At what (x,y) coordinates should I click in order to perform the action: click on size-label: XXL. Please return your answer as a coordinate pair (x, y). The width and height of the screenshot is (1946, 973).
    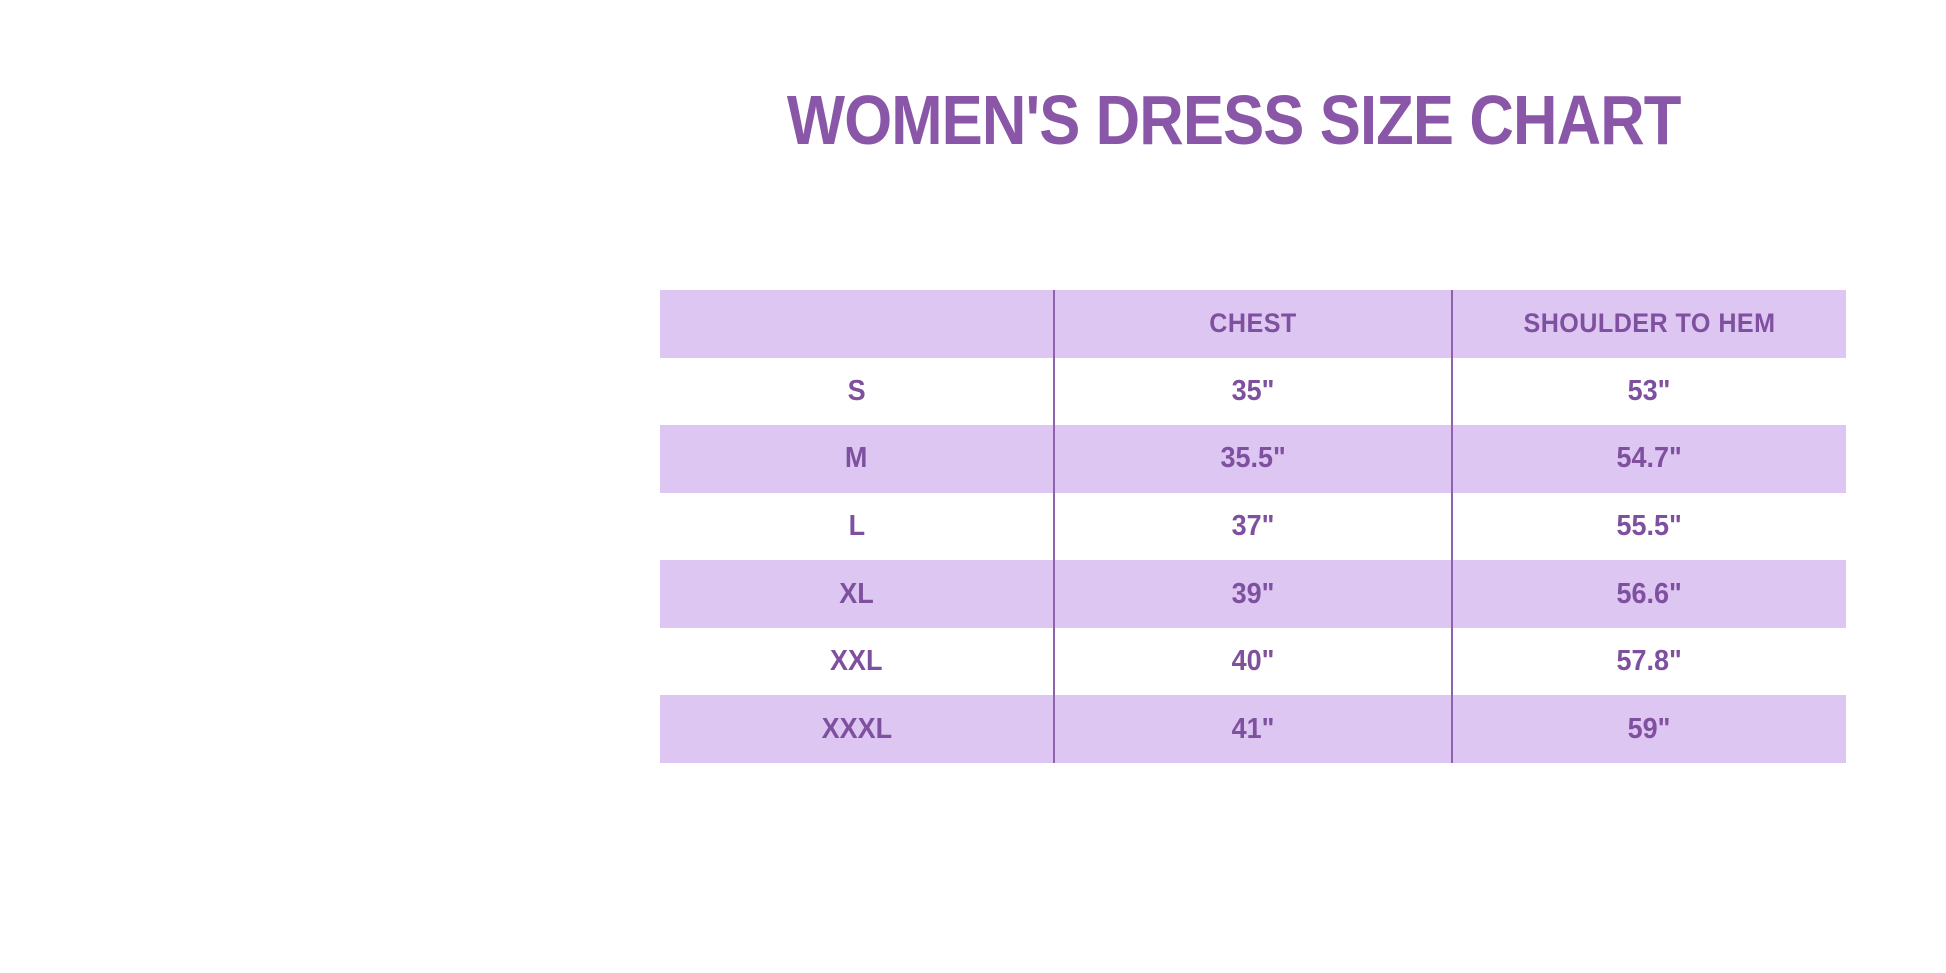
    Looking at the image, I should click on (856, 661).